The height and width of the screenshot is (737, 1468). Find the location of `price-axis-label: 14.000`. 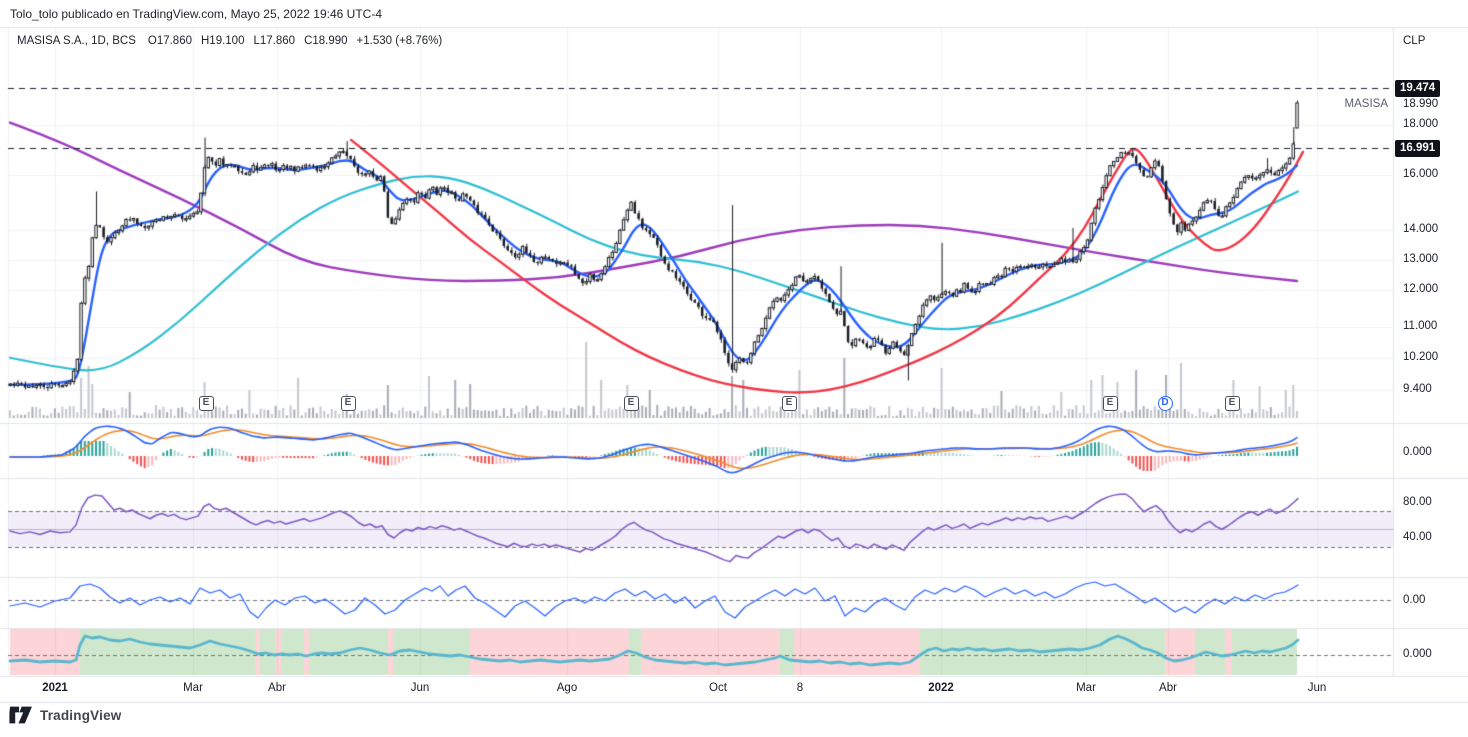

price-axis-label: 14.000 is located at coordinates (1421, 229).